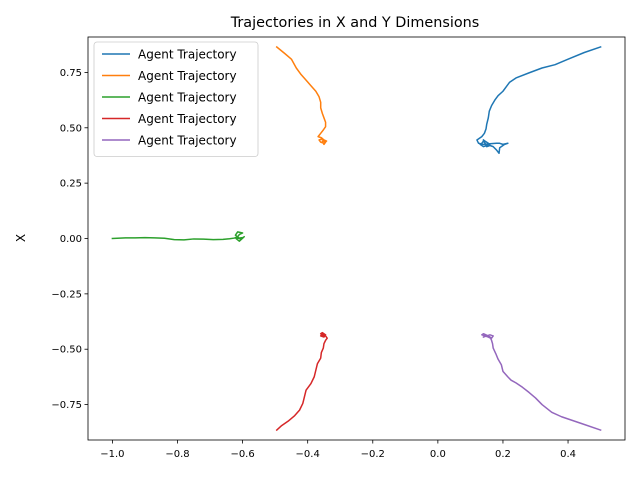  What do you see at coordinates (187, 141) in the screenshot?
I see `legend-label-5: Agent Trajectory` at bounding box center [187, 141].